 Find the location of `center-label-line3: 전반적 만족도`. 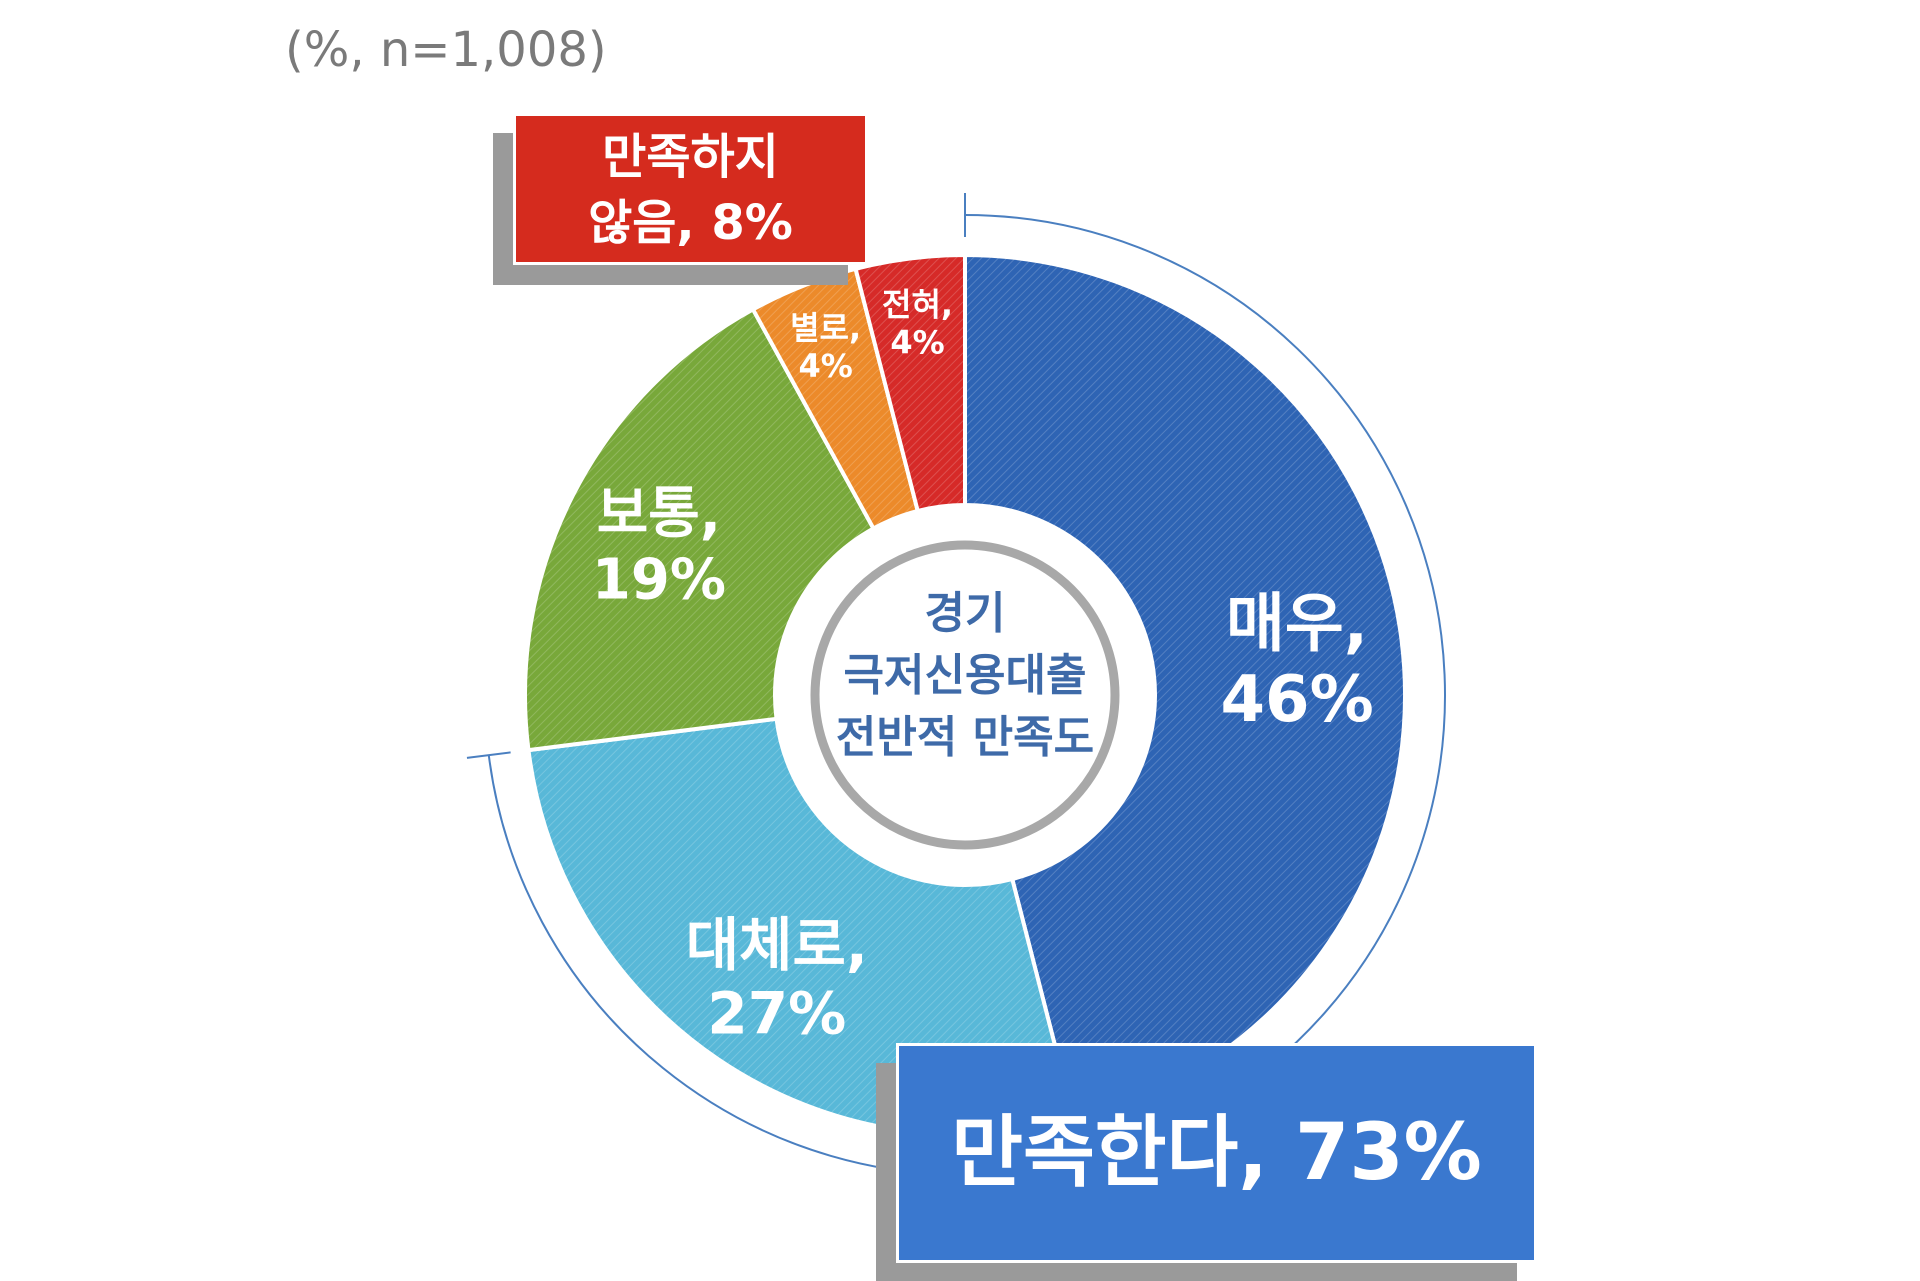

center-label-line3: 전반적 만족도 is located at coordinates (965, 737).